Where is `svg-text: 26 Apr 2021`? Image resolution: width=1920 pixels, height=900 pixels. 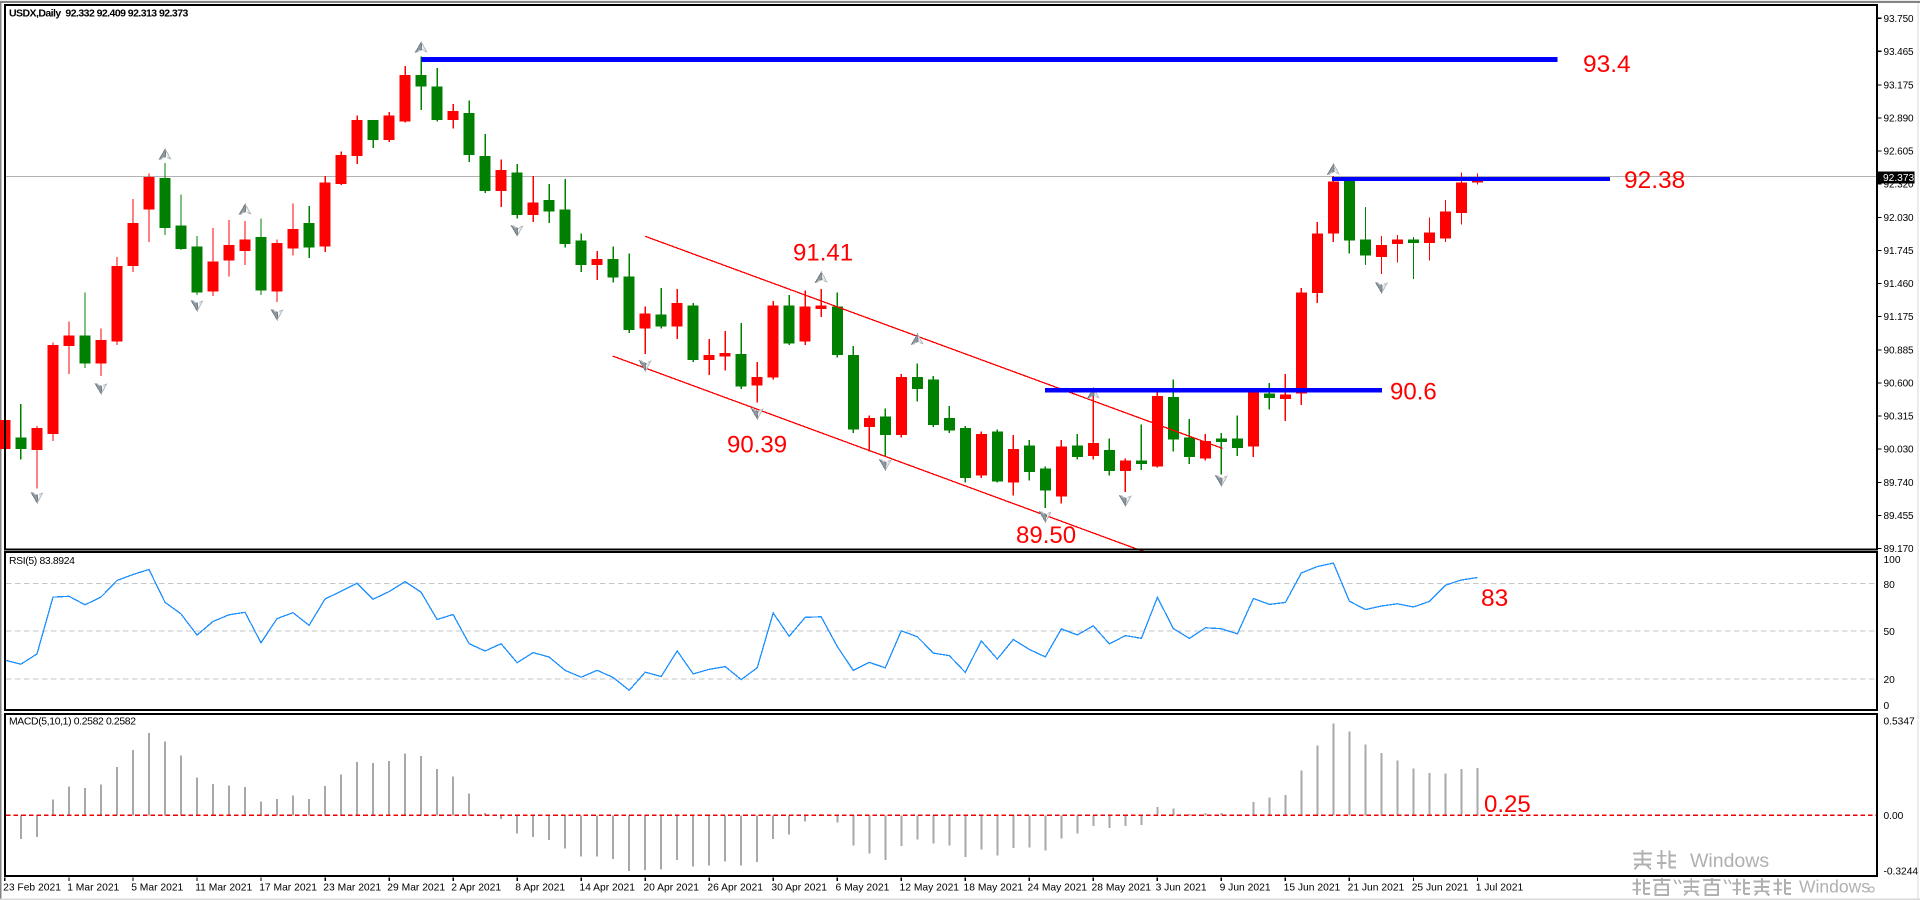
svg-text: 26 Apr 2021 is located at coordinates (735, 888).